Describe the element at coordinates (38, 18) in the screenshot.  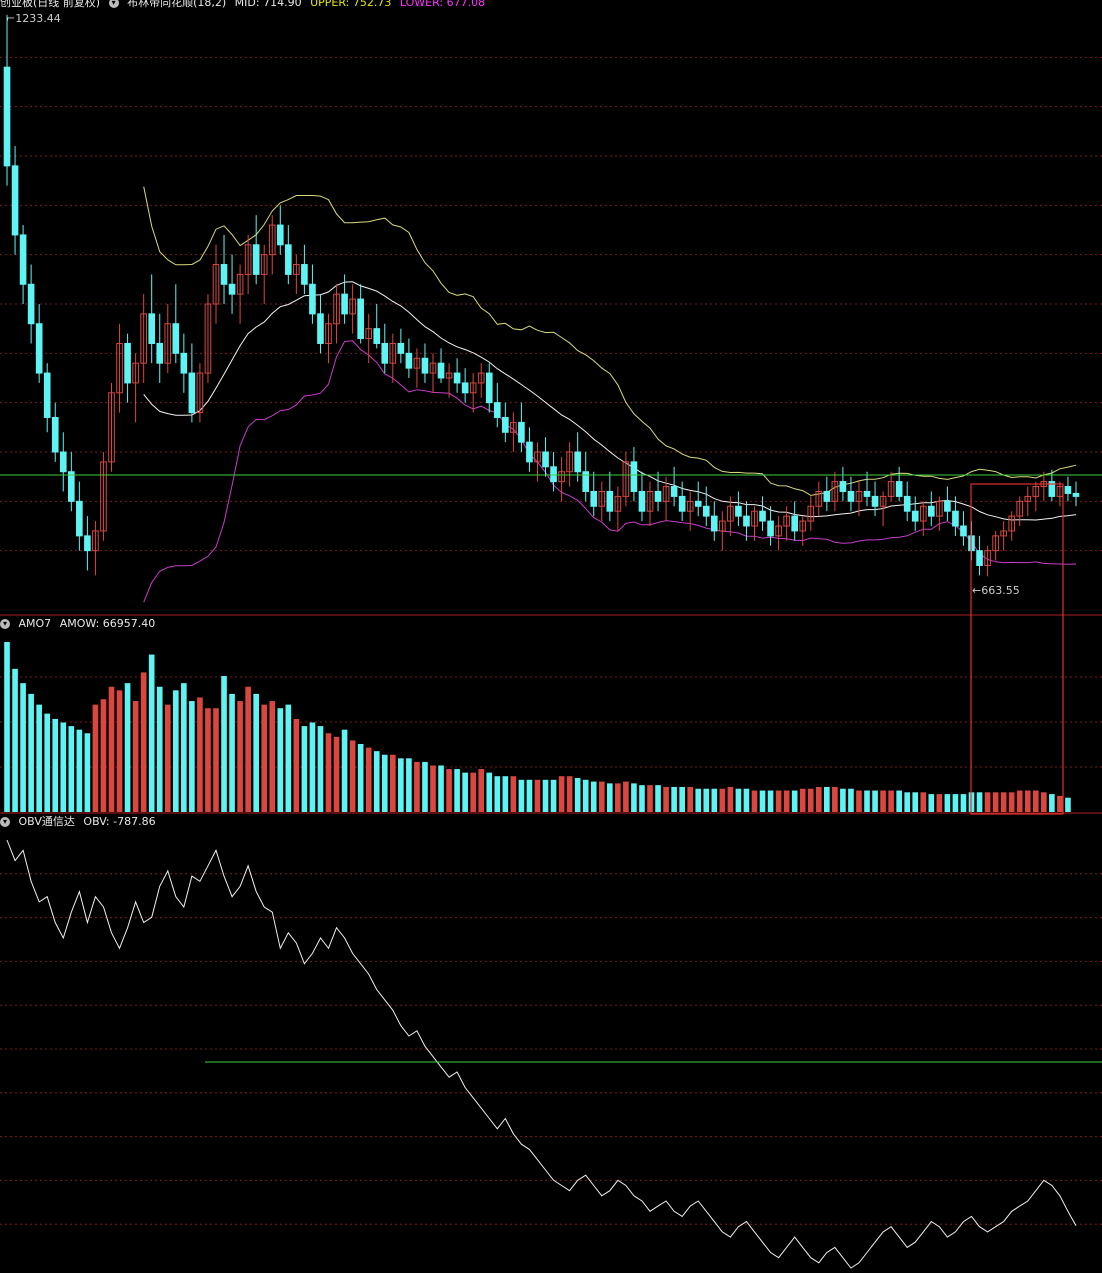
I see `high-price-value: 1233.44` at that location.